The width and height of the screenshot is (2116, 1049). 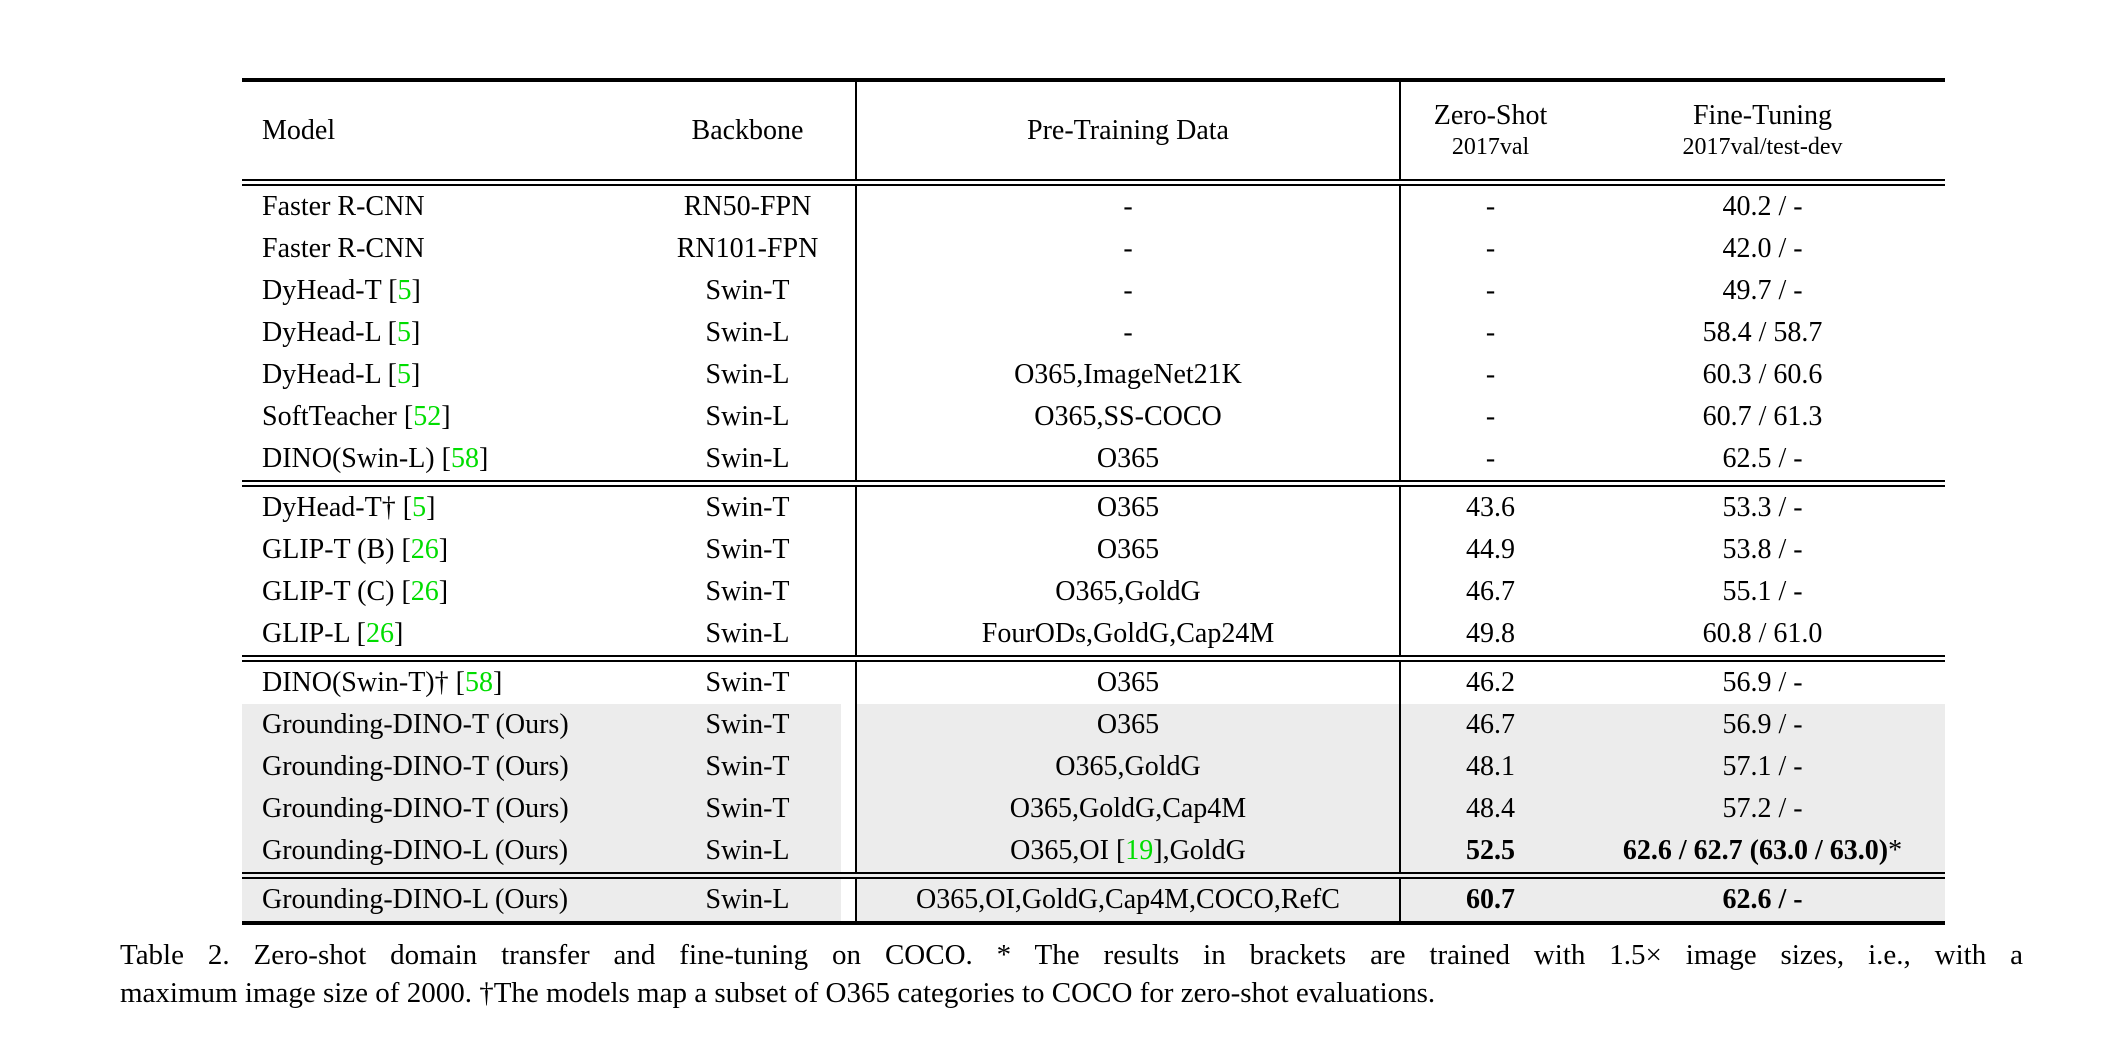 I want to click on table-row: Faster R-CNN RN50-FPN - - 40.2 / -, so click(x=1093, y=205).